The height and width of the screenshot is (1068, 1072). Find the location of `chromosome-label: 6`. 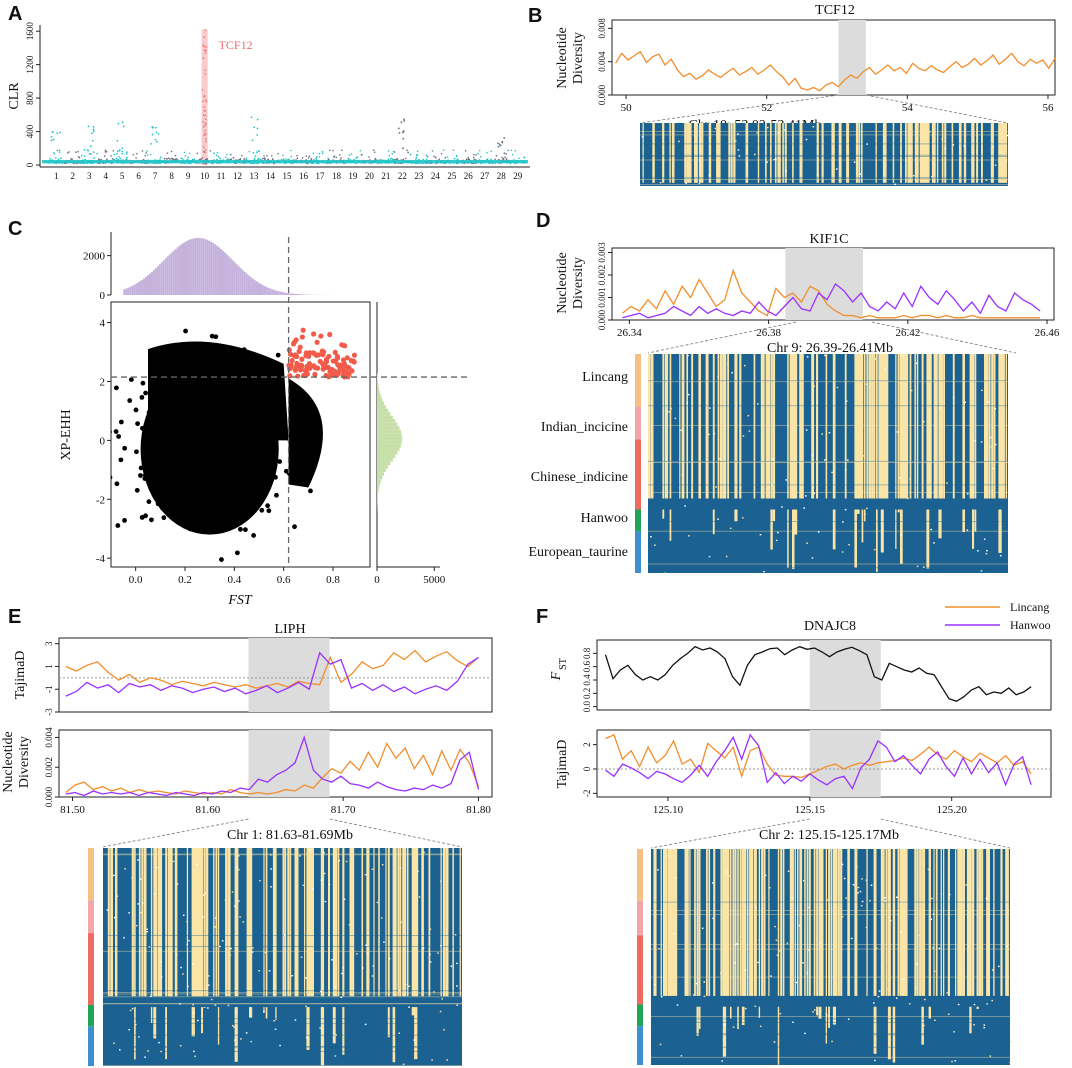

chromosome-label: 6 is located at coordinates (138, 176).